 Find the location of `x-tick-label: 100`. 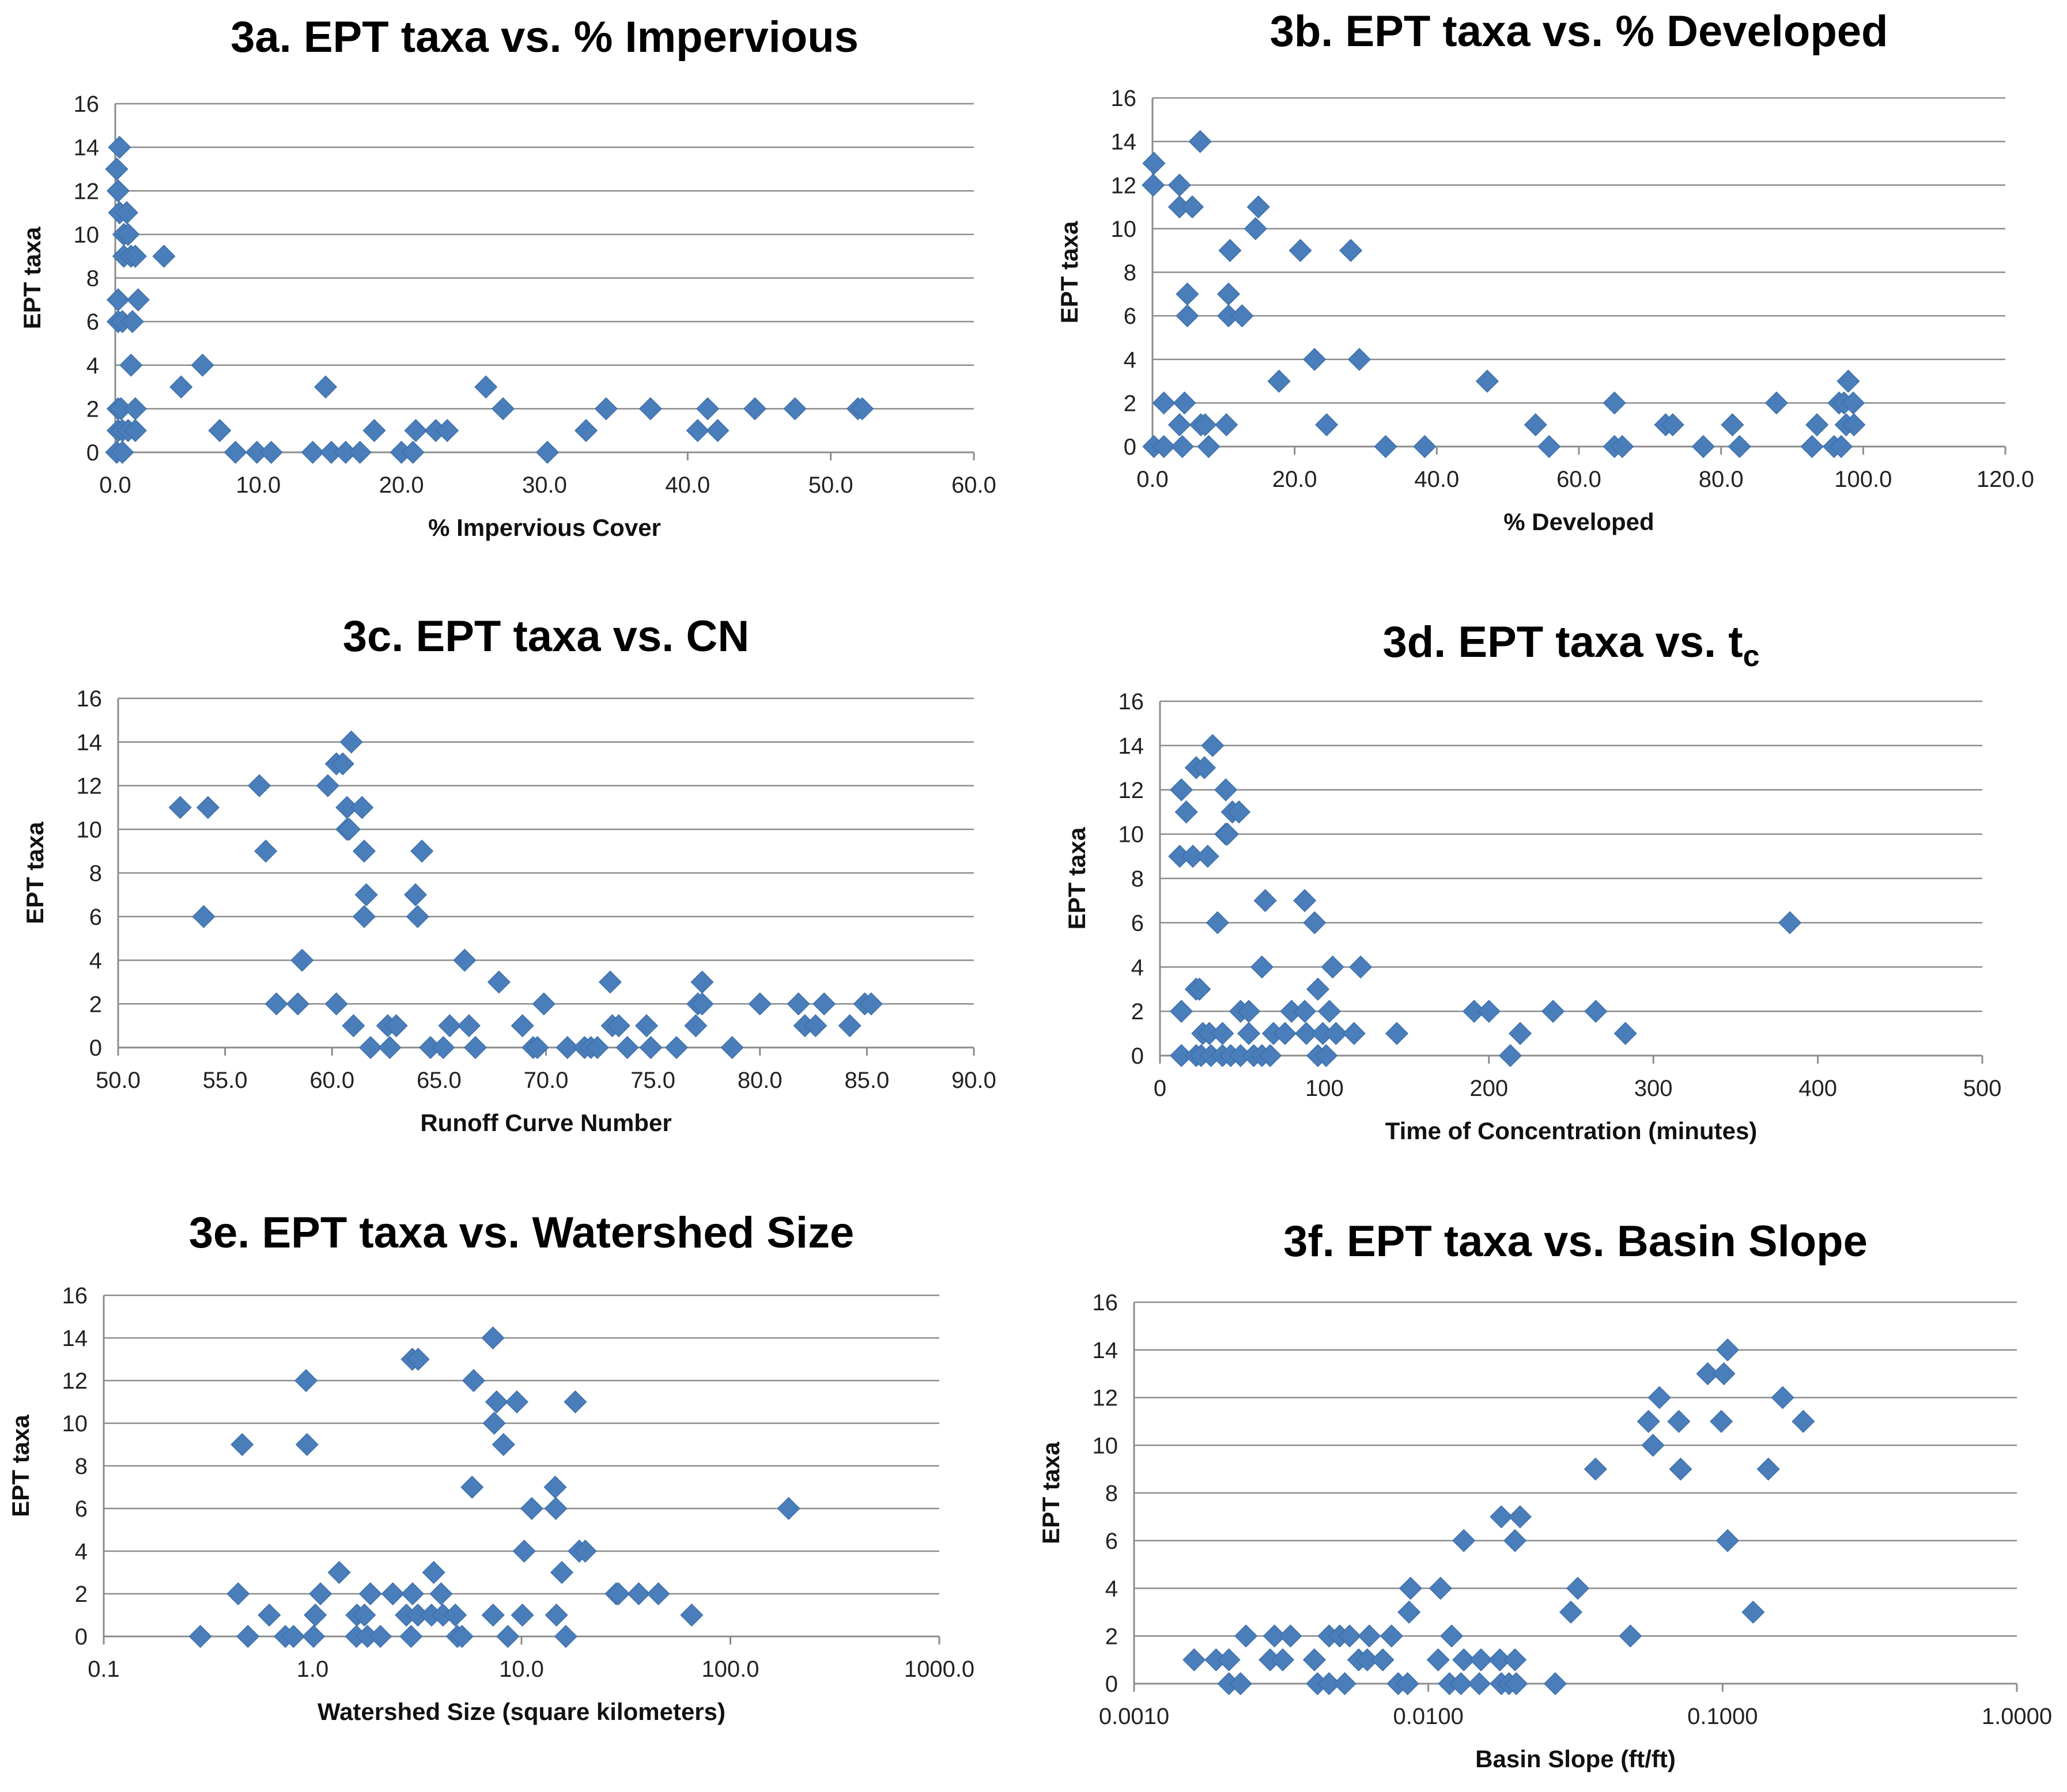

x-tick-label: 100 is located at coordinates (1324, 1088).